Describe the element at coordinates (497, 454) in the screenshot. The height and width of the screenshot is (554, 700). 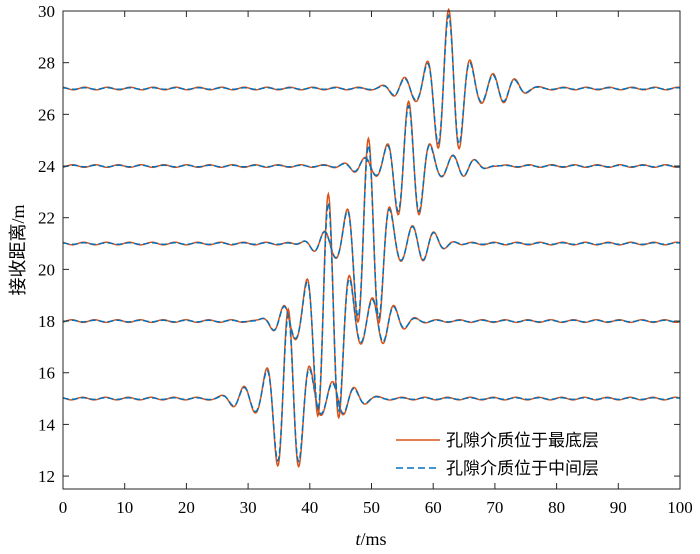
I see `legend: 孔隙介质位于最底层 孔隙介质位于中间层` at that location.